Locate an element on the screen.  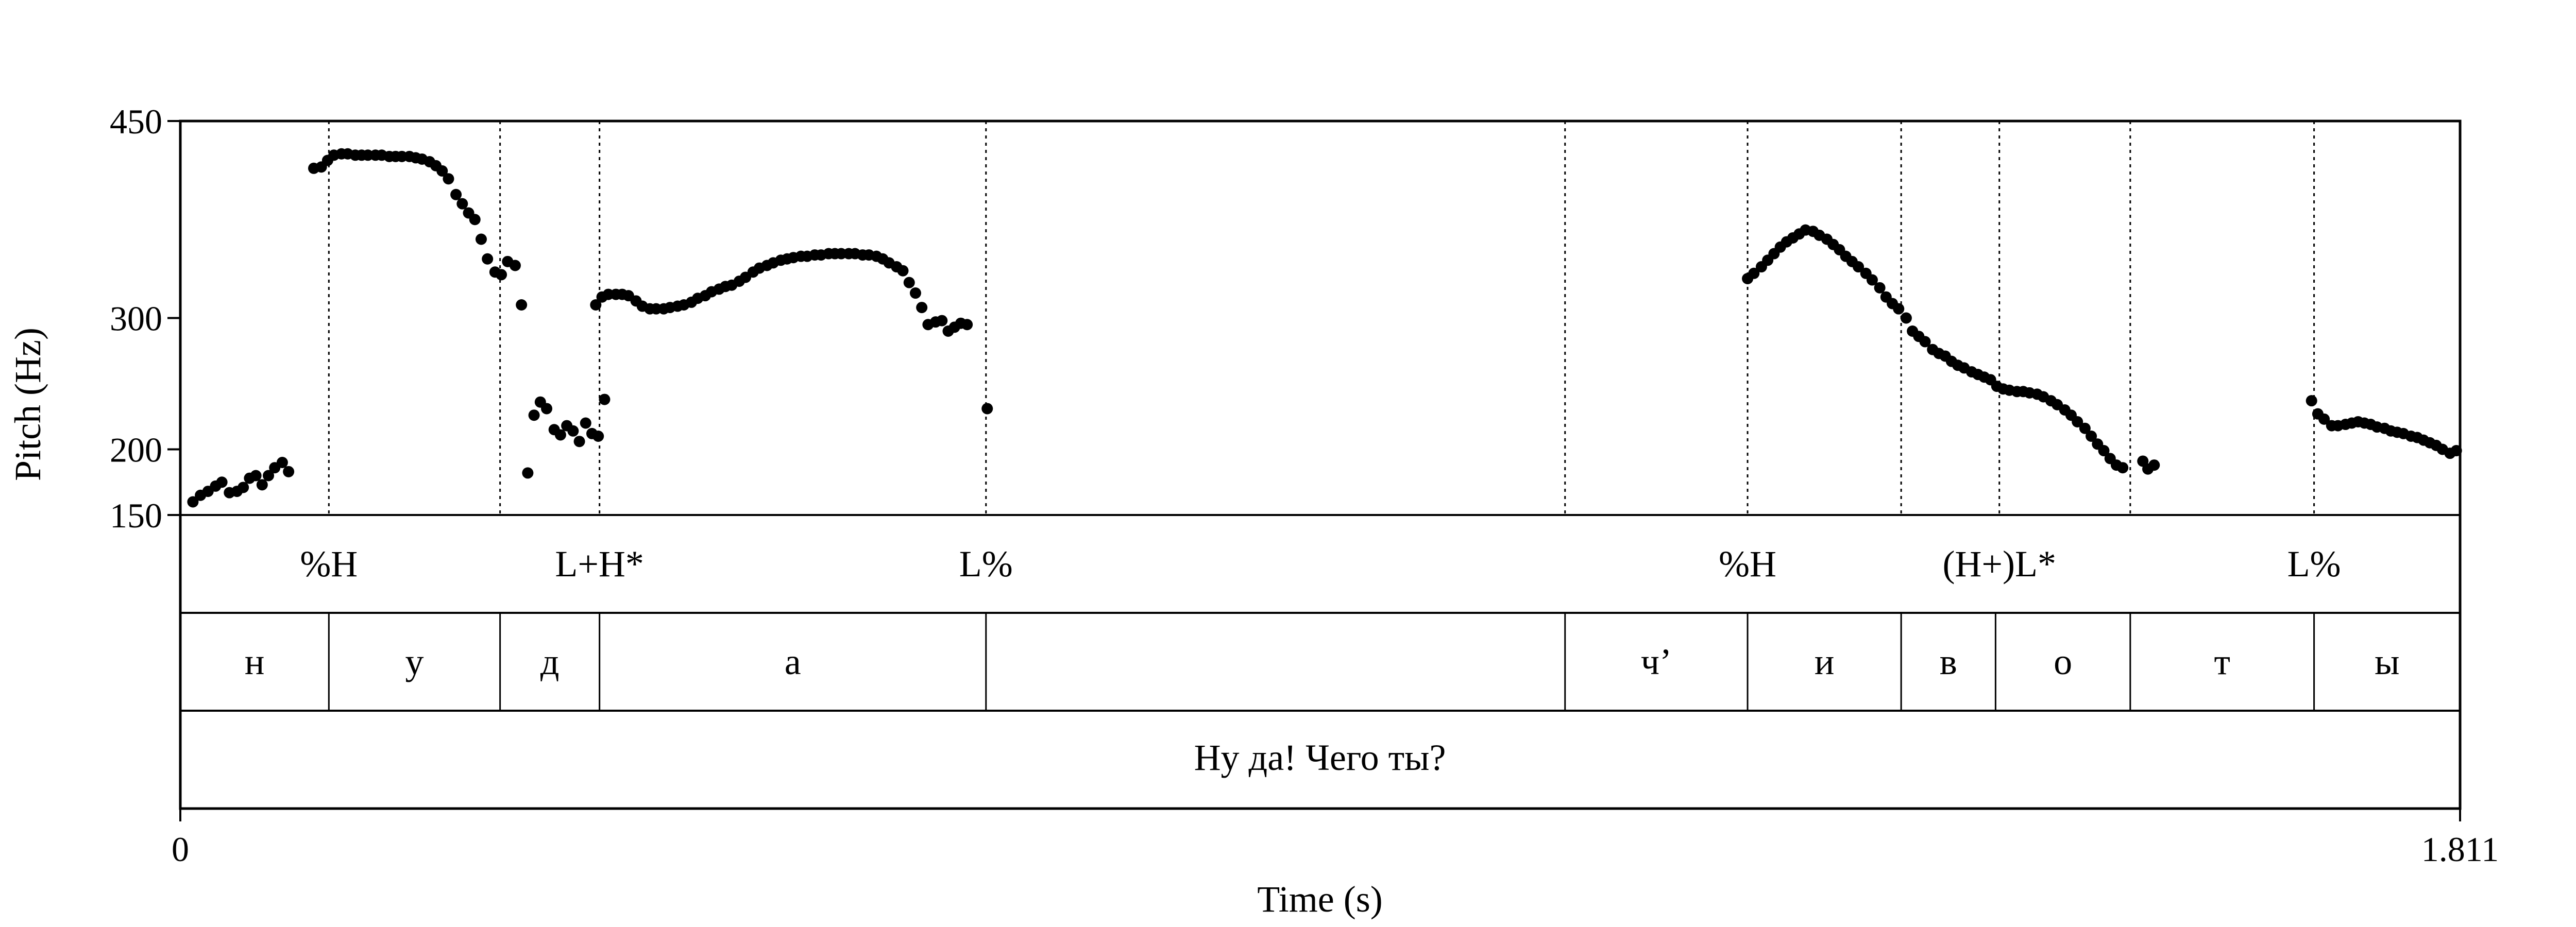
y-axis: 150 200 300 450 is located at coordinates (145, 318).